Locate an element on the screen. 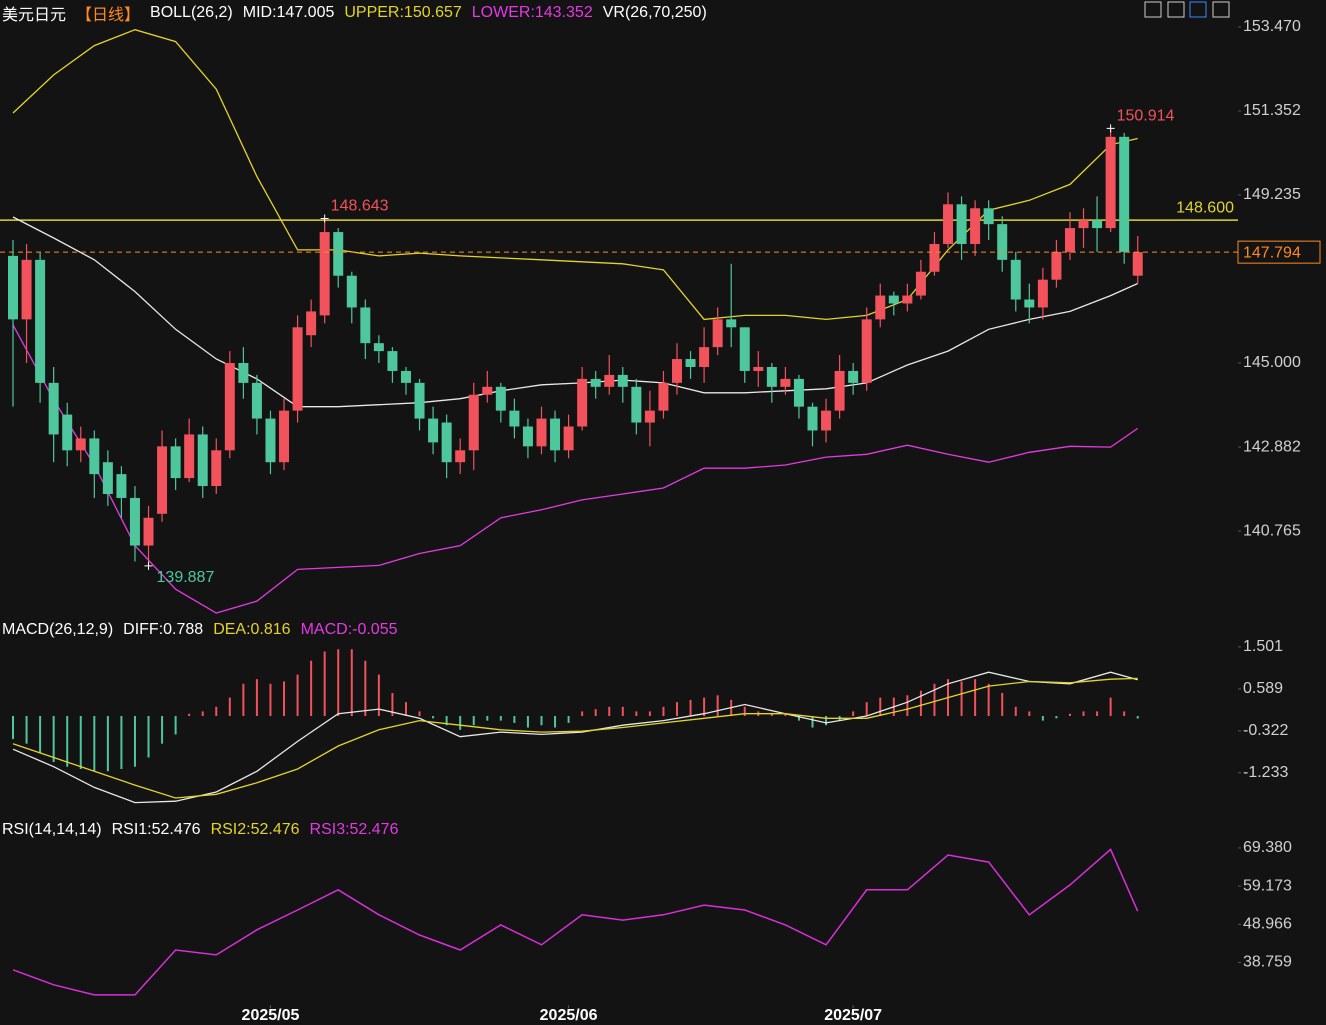 This screenshot has width=1326, height=1025. y-tick-label: -1.233 is located at coordinates (1265, 772).